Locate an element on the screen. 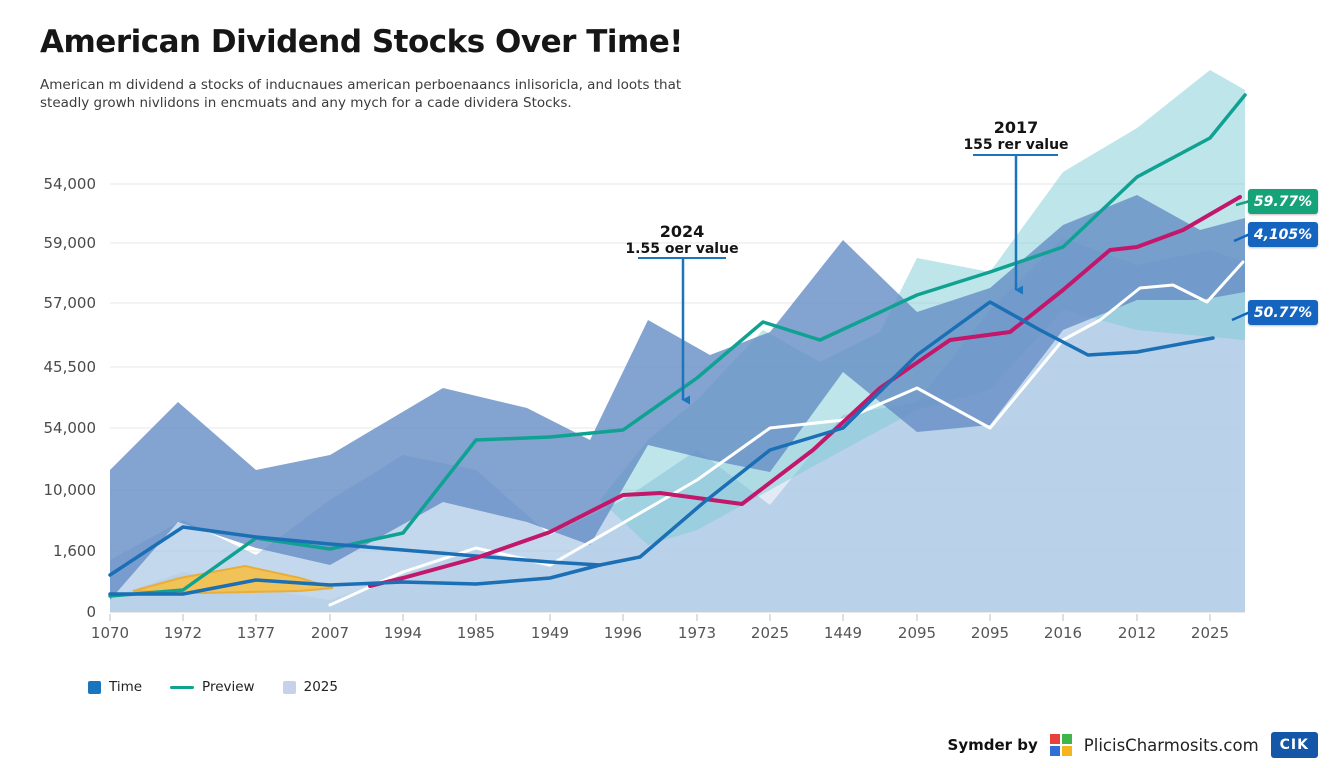  y-tick-label: 10,000 is located at coordinates (70, 490).